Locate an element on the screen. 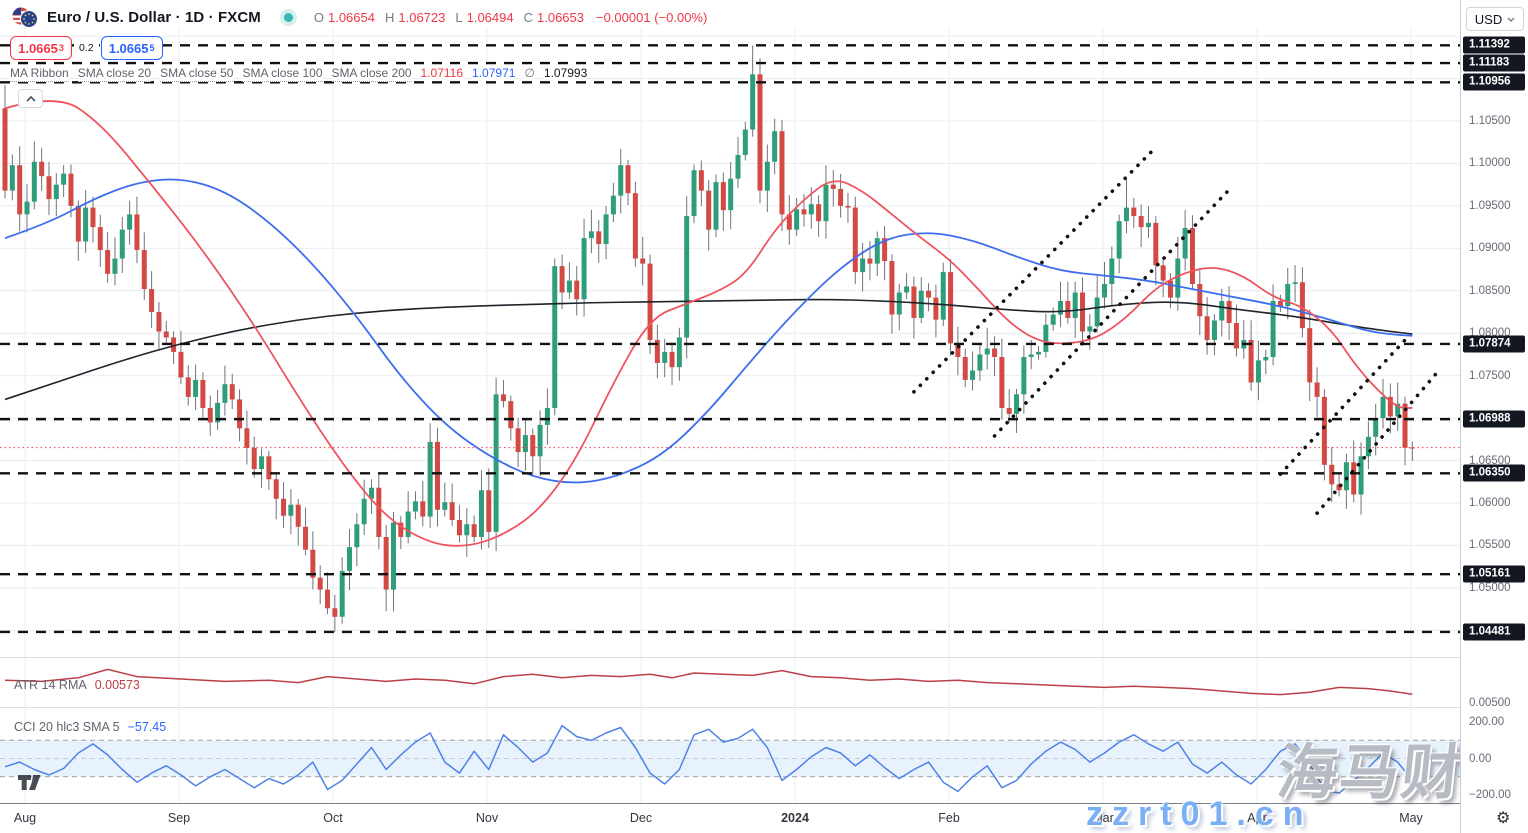 The height and width of the screenshot is (833, 1528). time-tick-label: 2024 is located at coordinates (795, 818).